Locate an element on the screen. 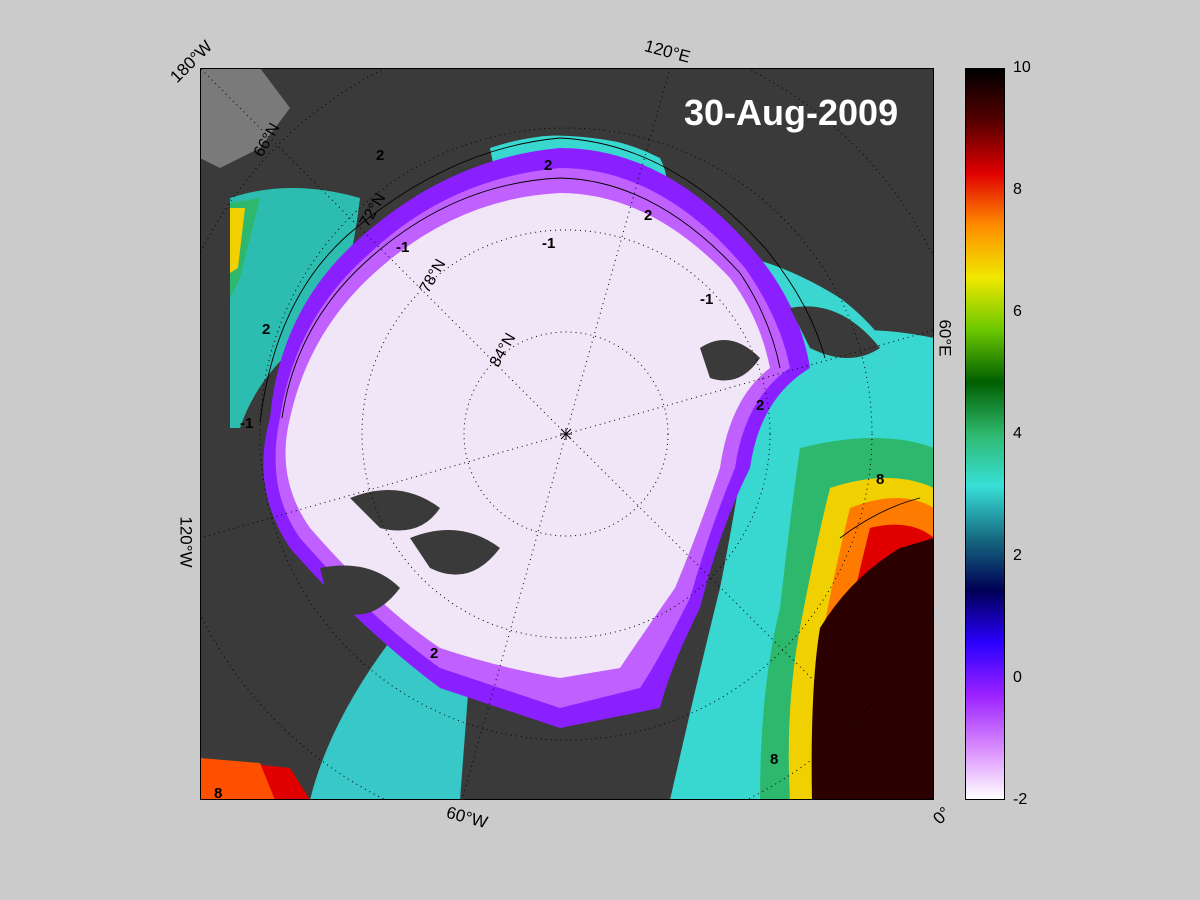 The image size is (1200, 900). pacific-yellow is located at coordinates (237, 240).